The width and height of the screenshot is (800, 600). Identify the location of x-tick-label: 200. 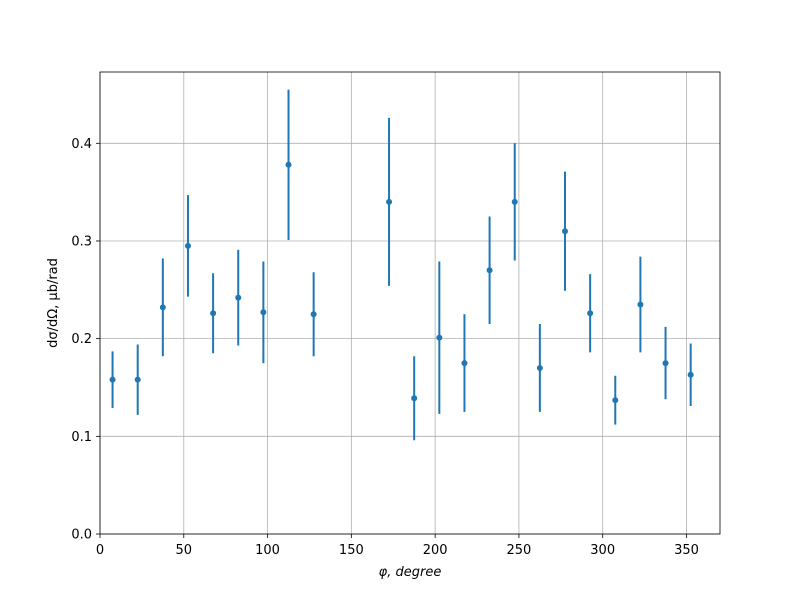
(435, 550).